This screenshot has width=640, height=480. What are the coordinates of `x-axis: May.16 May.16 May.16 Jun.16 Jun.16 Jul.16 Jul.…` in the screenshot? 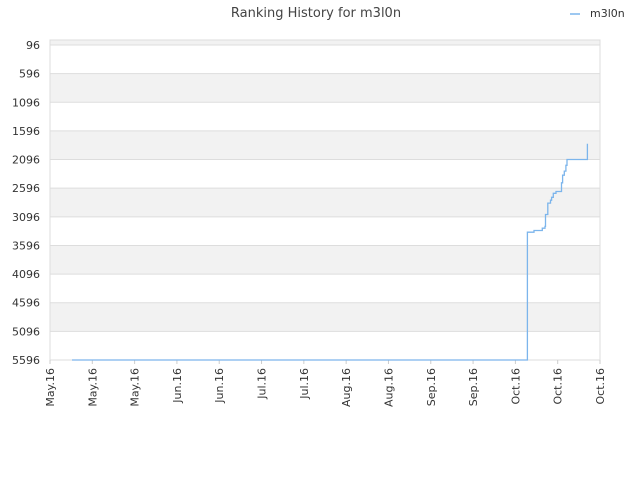 It's located at (325, 383).